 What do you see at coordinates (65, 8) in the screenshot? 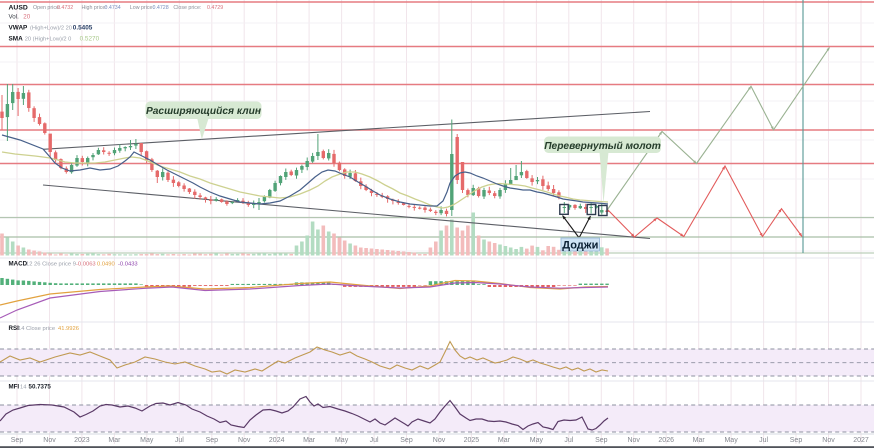
I see `svg-text: 0.4732` at bounding box center [65, 8].